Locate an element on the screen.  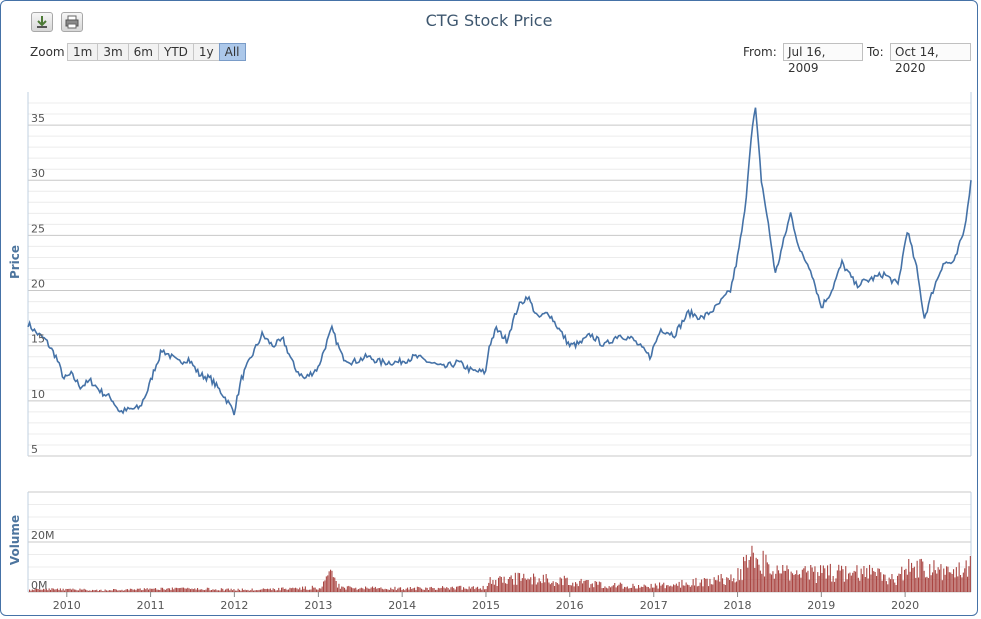
to-date-input: Oct 14, 2020 is located at coordinates (930, 59).